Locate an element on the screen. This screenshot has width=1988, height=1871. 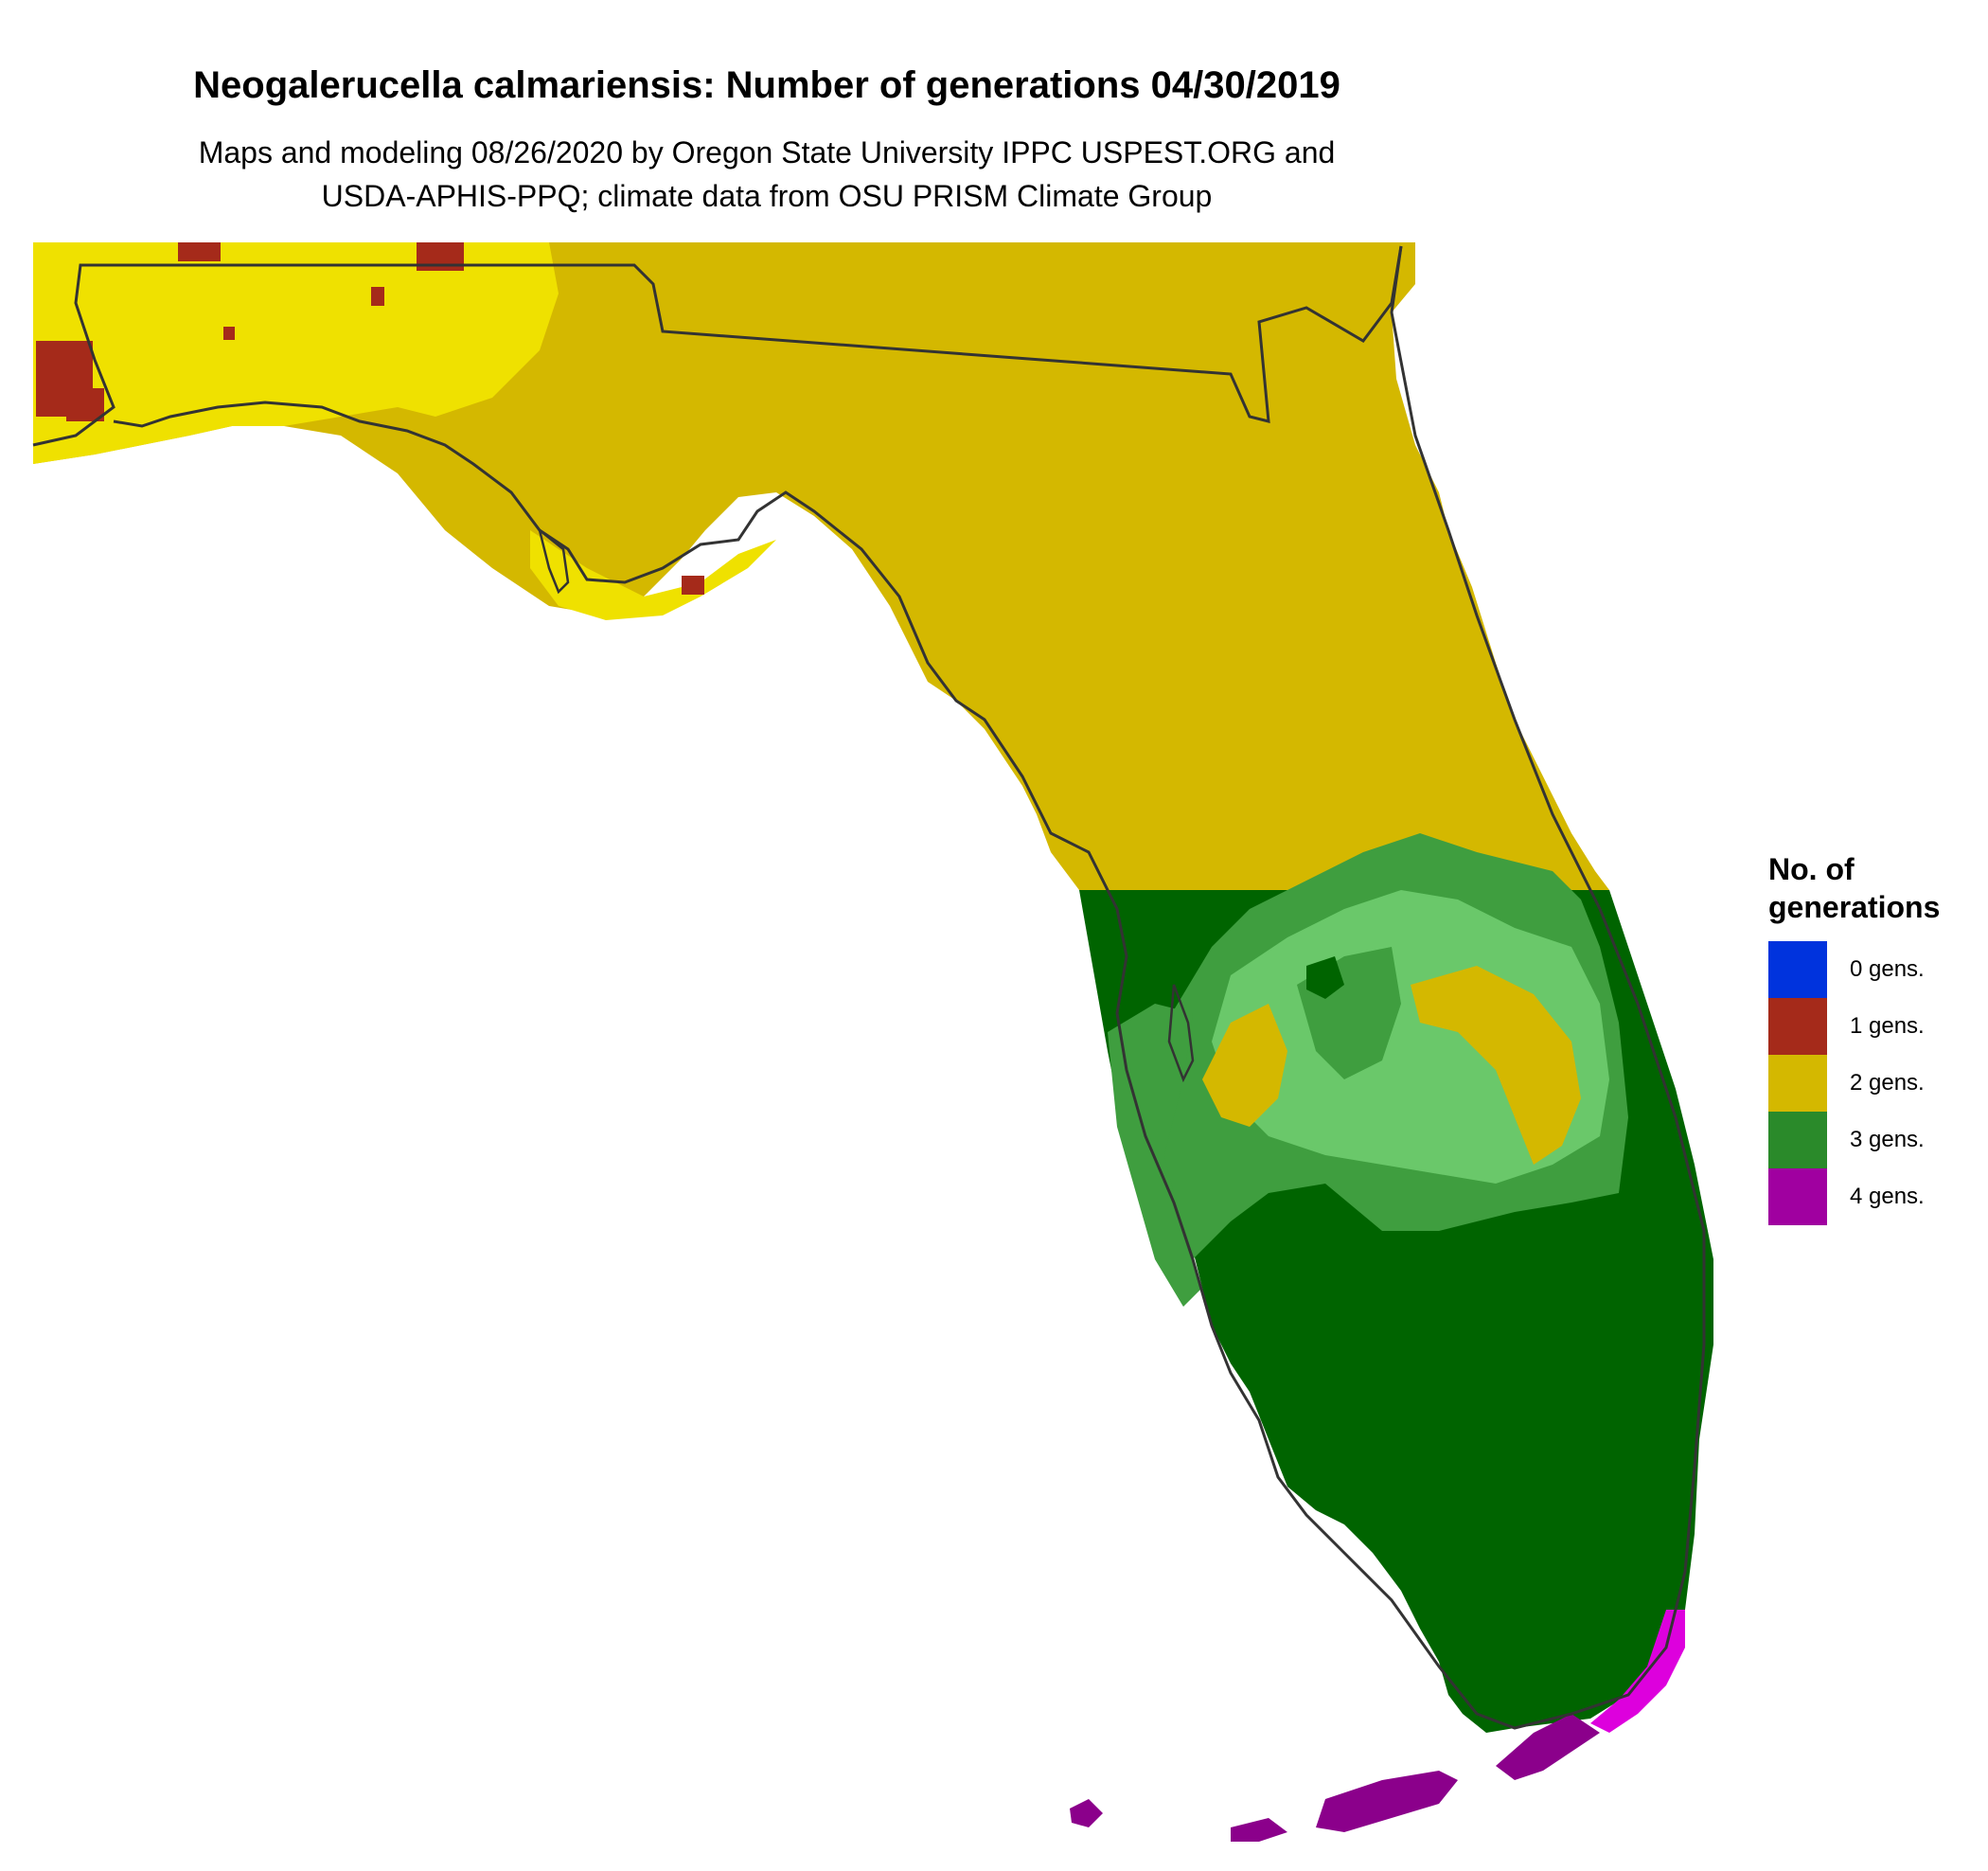
legend-title: No. of generations is located at coordinates (1854, 888).